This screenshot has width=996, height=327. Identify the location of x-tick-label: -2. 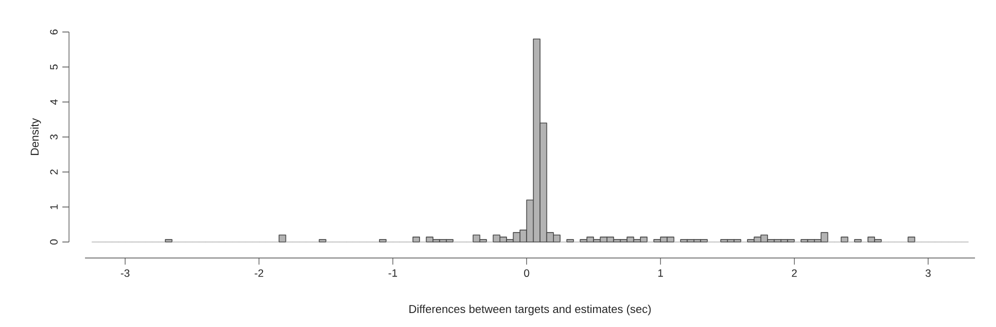
(259, 273).